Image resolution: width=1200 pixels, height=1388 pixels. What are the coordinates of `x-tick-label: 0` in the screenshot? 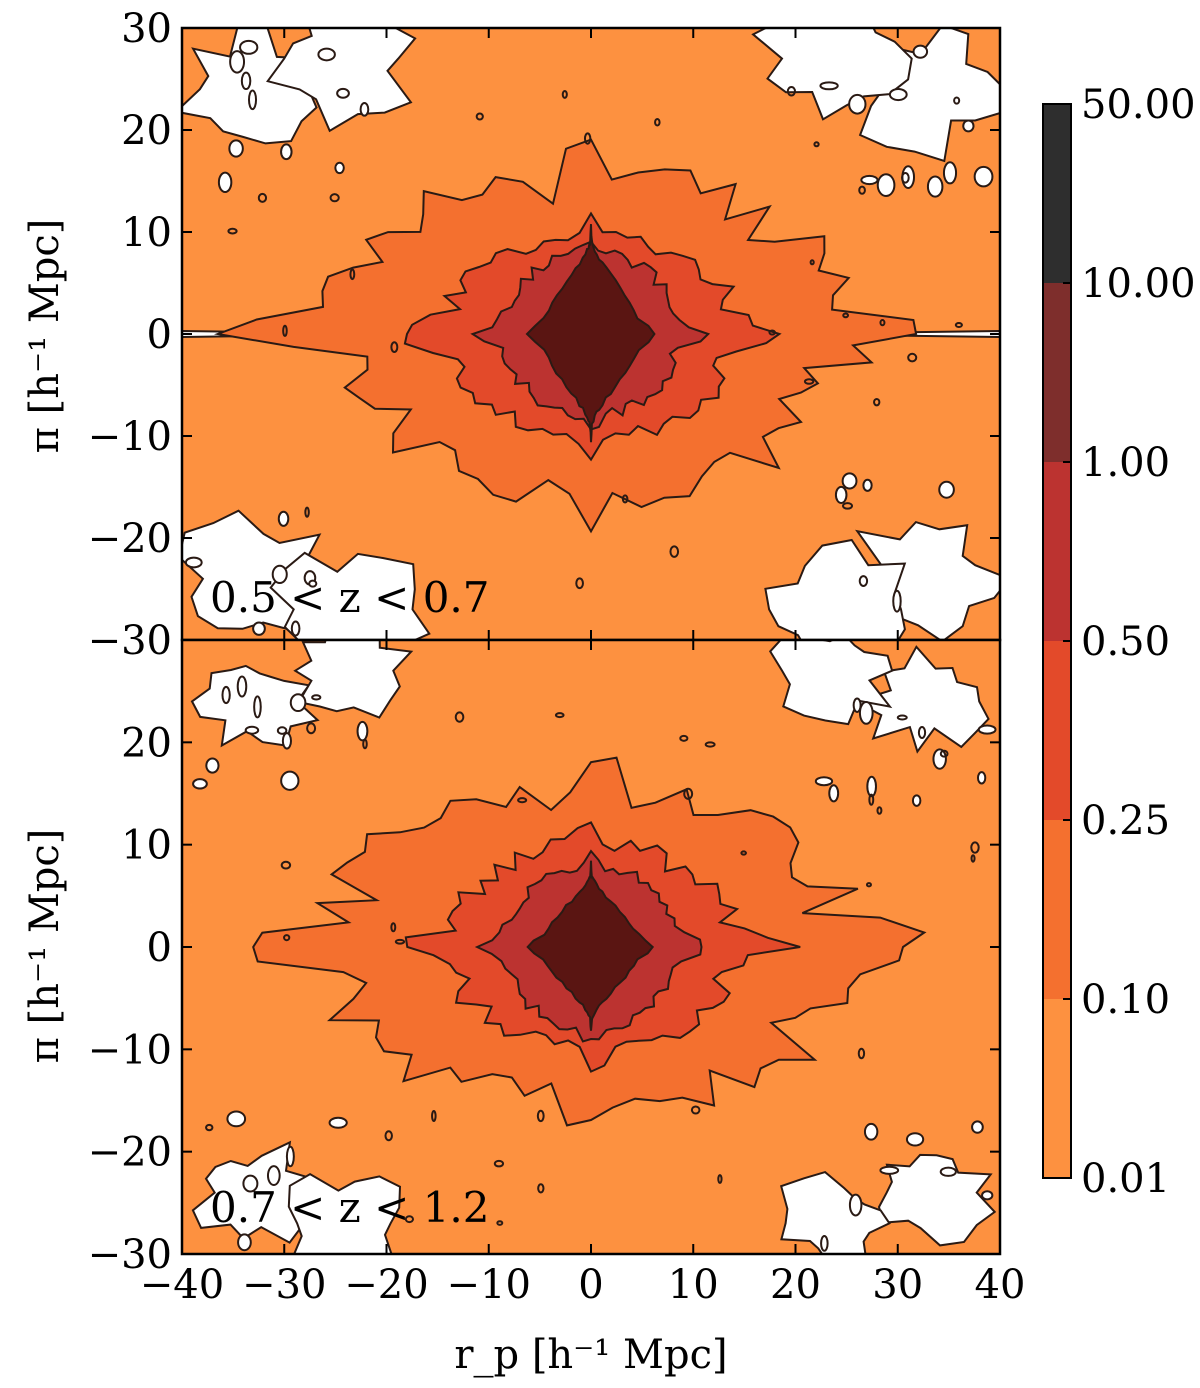 It's located at (590, 1285).